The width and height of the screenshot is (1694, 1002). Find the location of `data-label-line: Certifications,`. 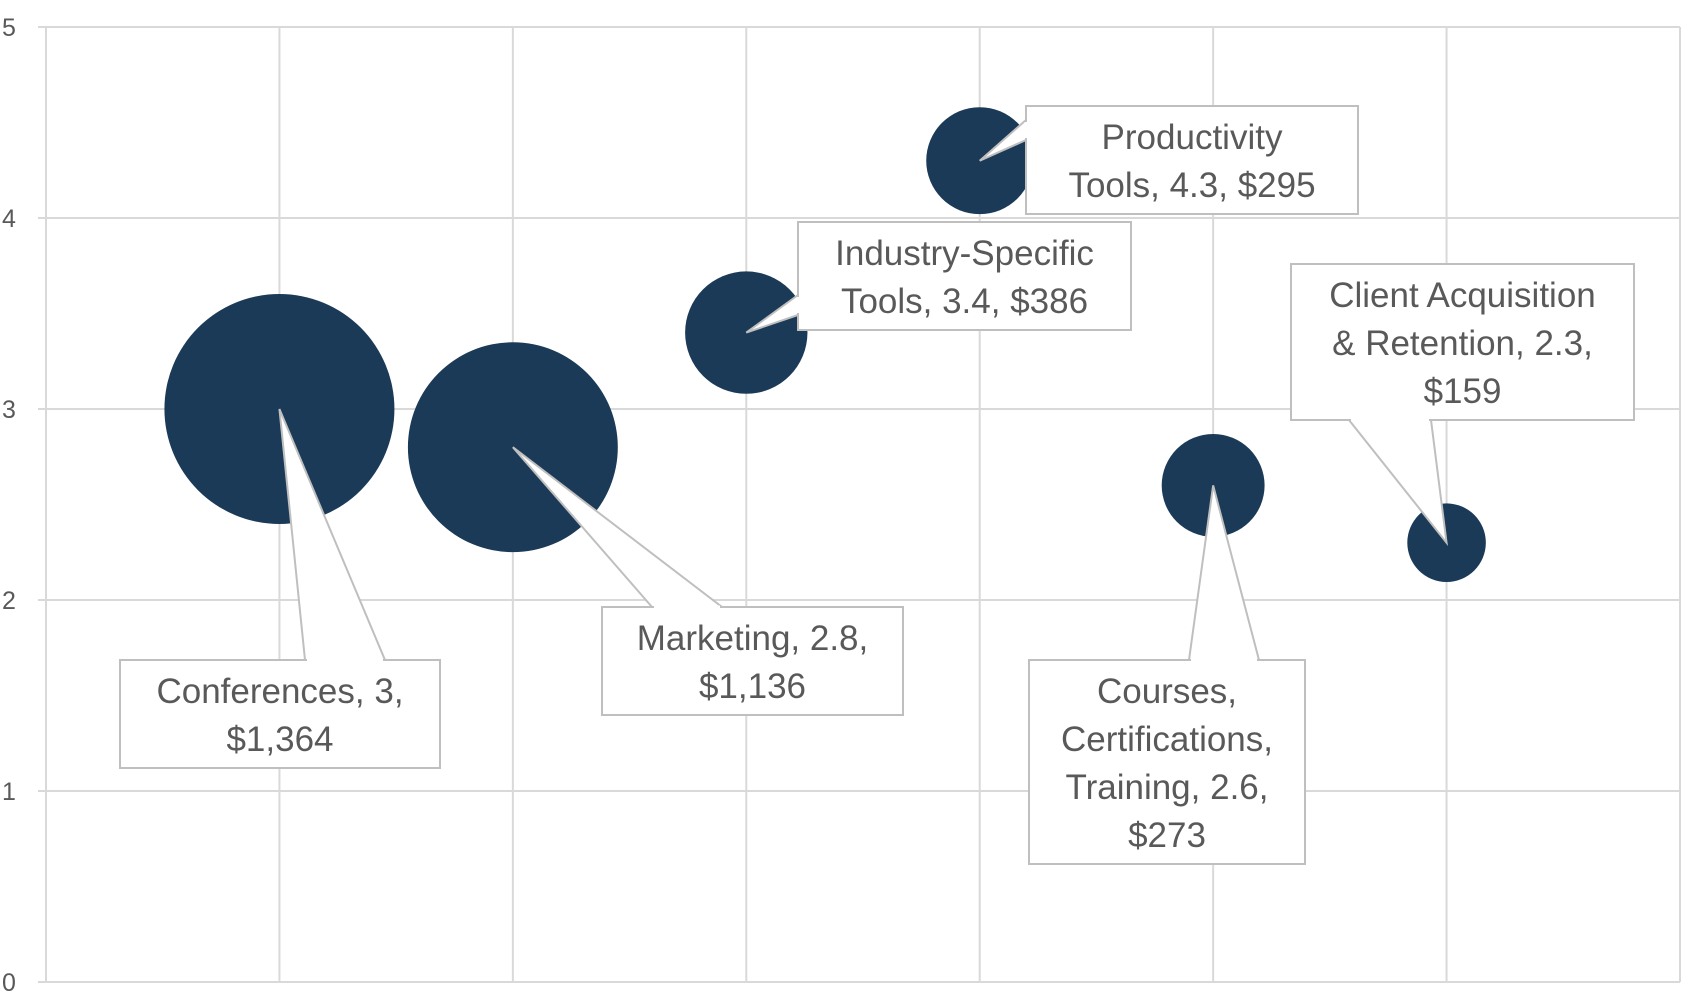

data-label-line: Certifications, is located at coordinates (1167, 739).